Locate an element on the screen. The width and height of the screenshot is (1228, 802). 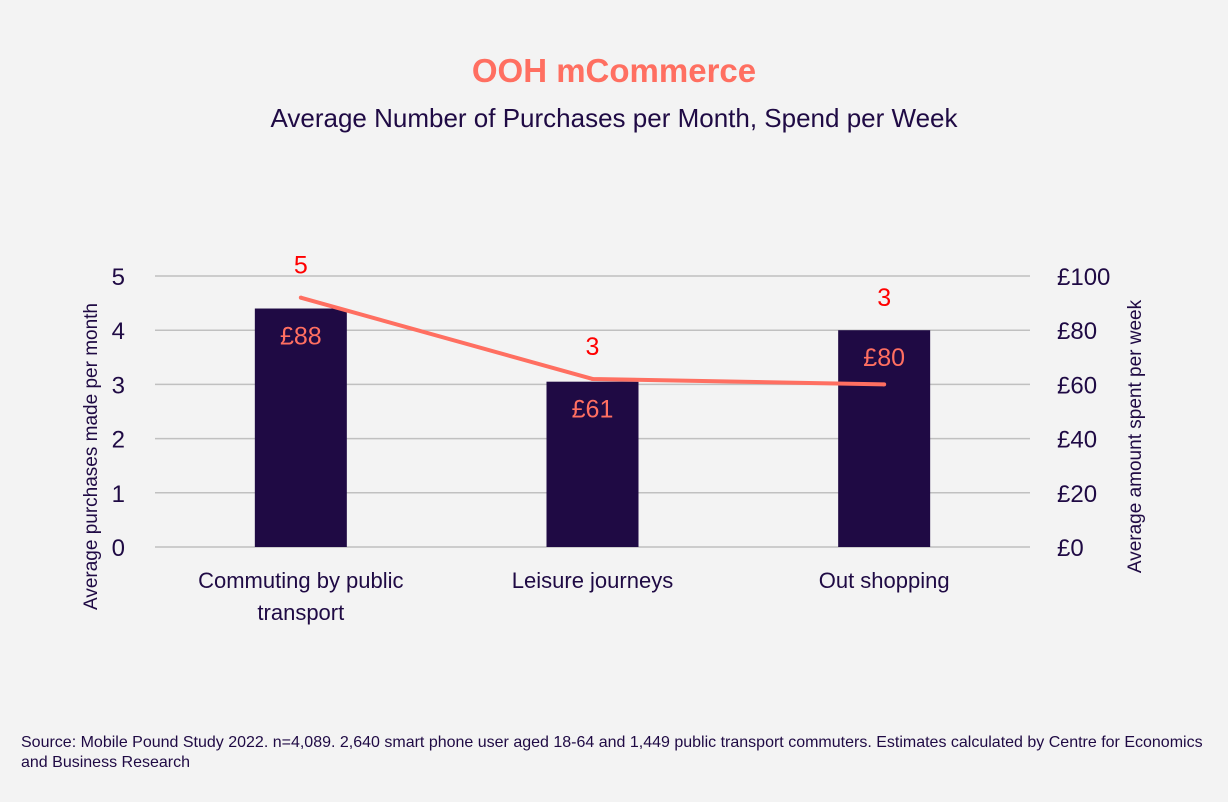
left-tick-label: 5 is located at coordinates (118, 277).